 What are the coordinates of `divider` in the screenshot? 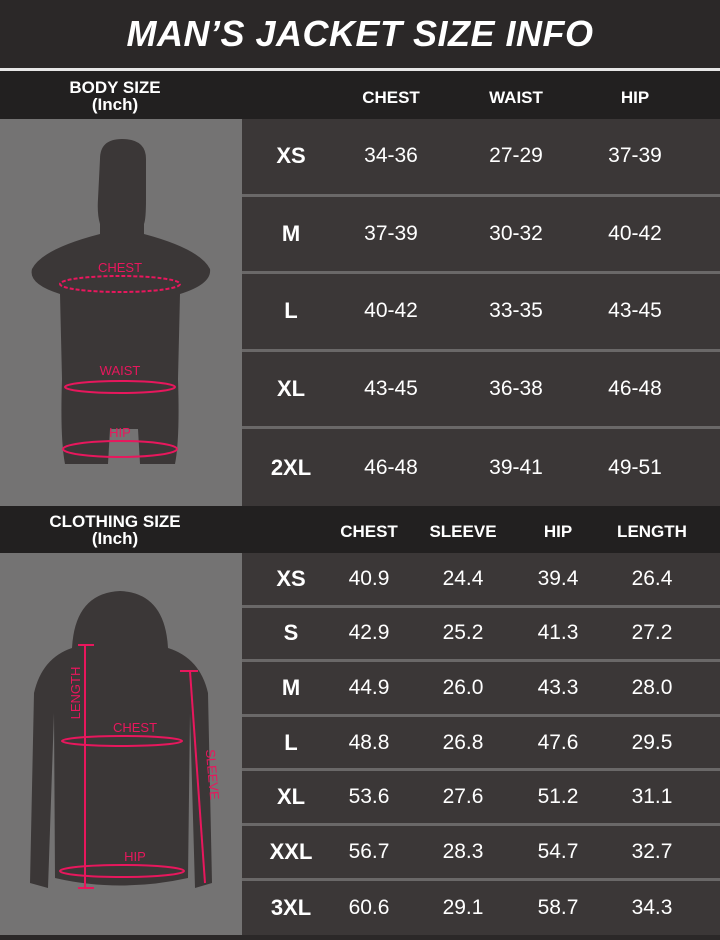 It's located at (360, 69).